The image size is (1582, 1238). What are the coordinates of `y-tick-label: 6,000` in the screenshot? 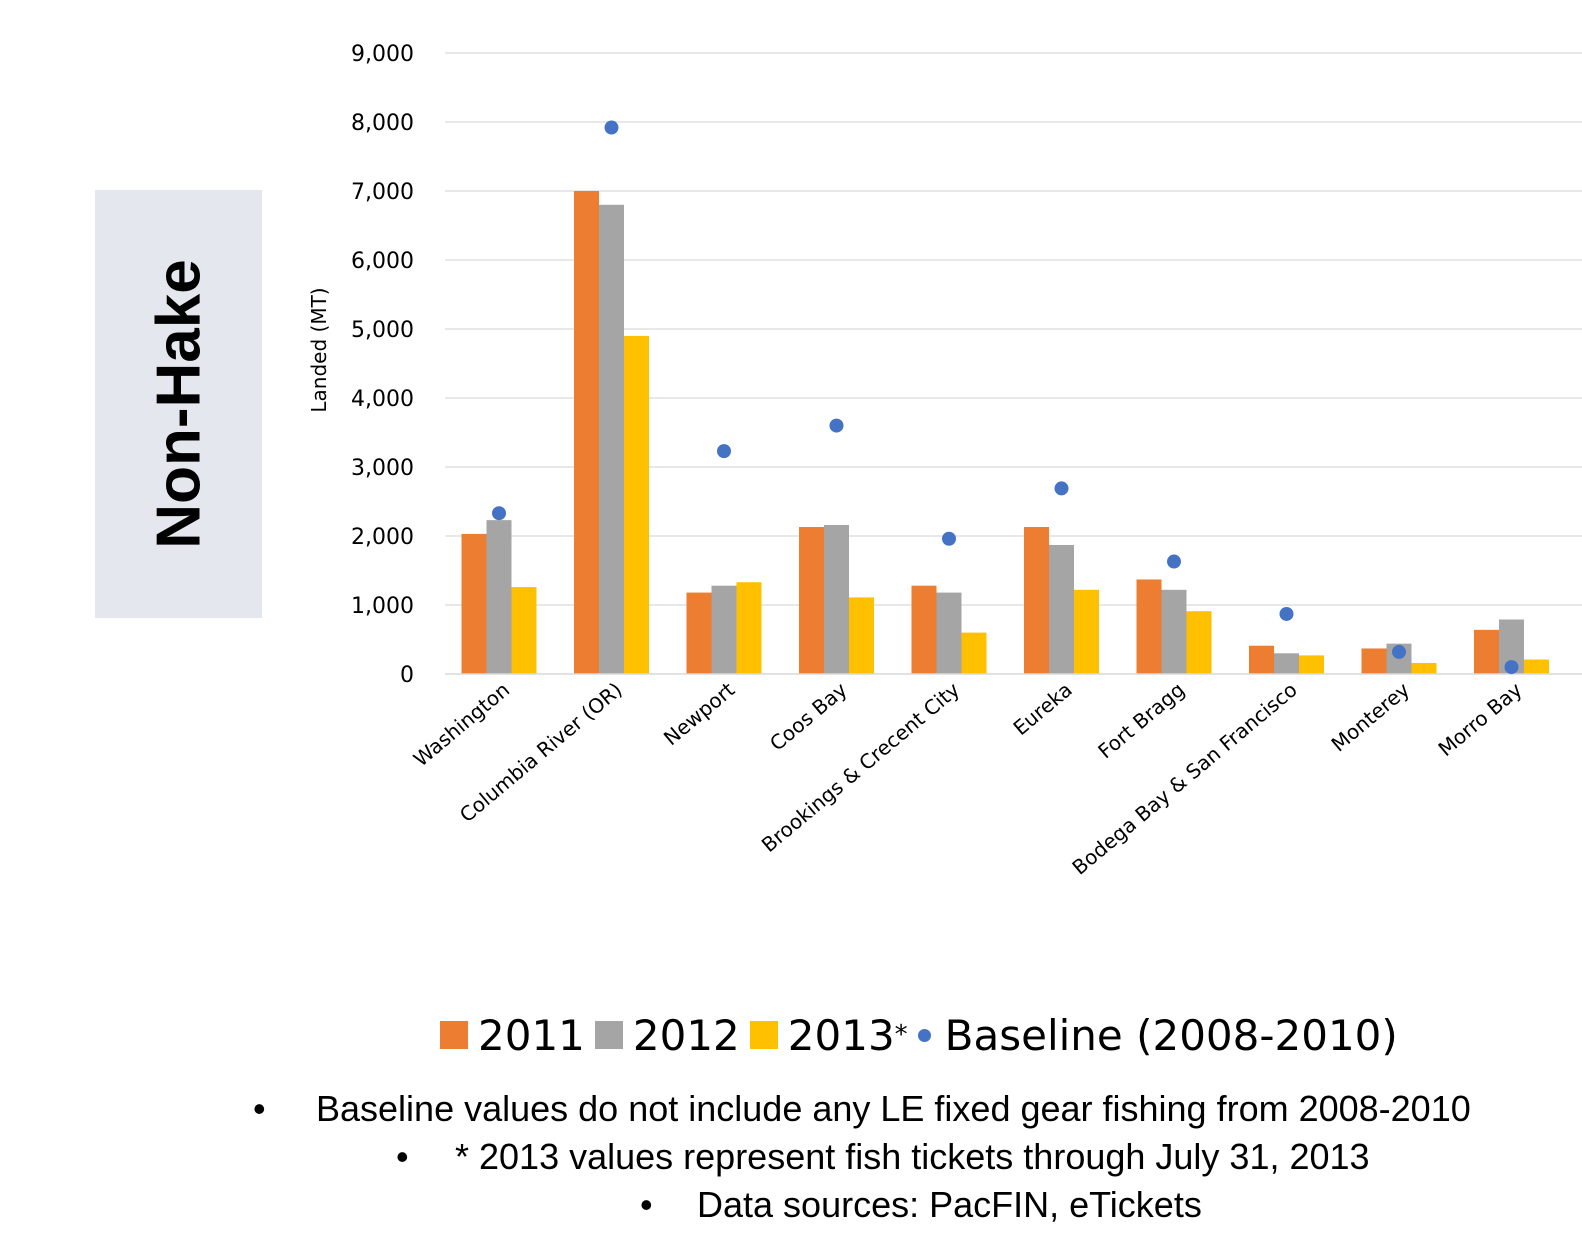 It's located at (382, 261).